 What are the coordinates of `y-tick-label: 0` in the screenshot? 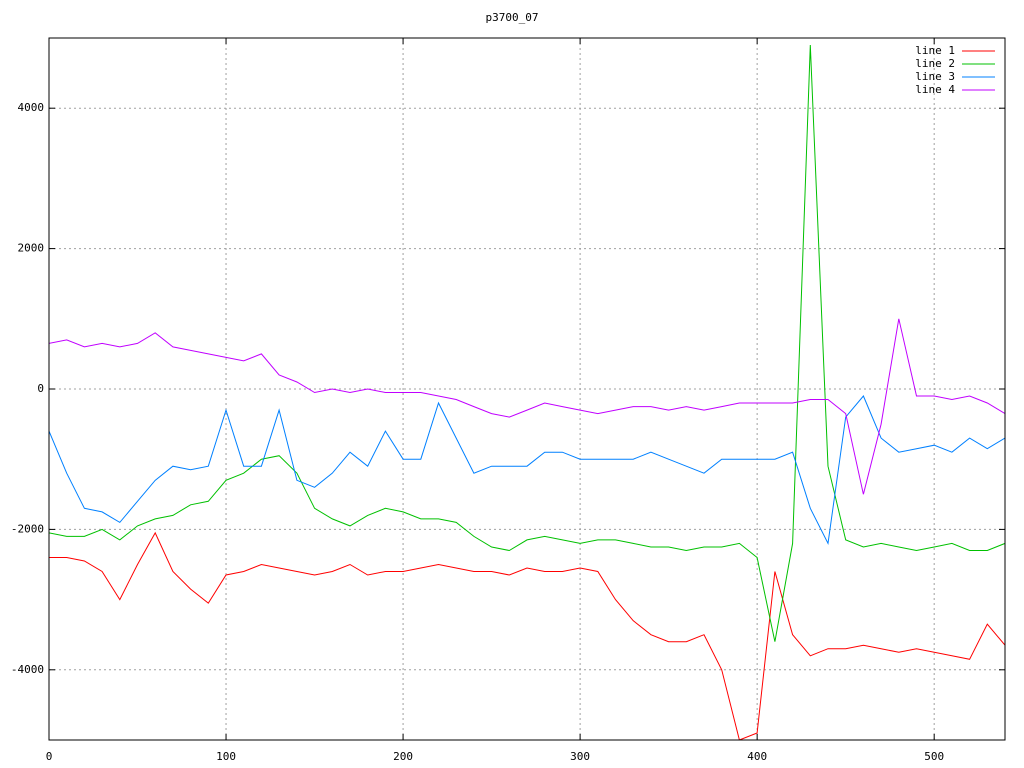 It's located at (40, 388).